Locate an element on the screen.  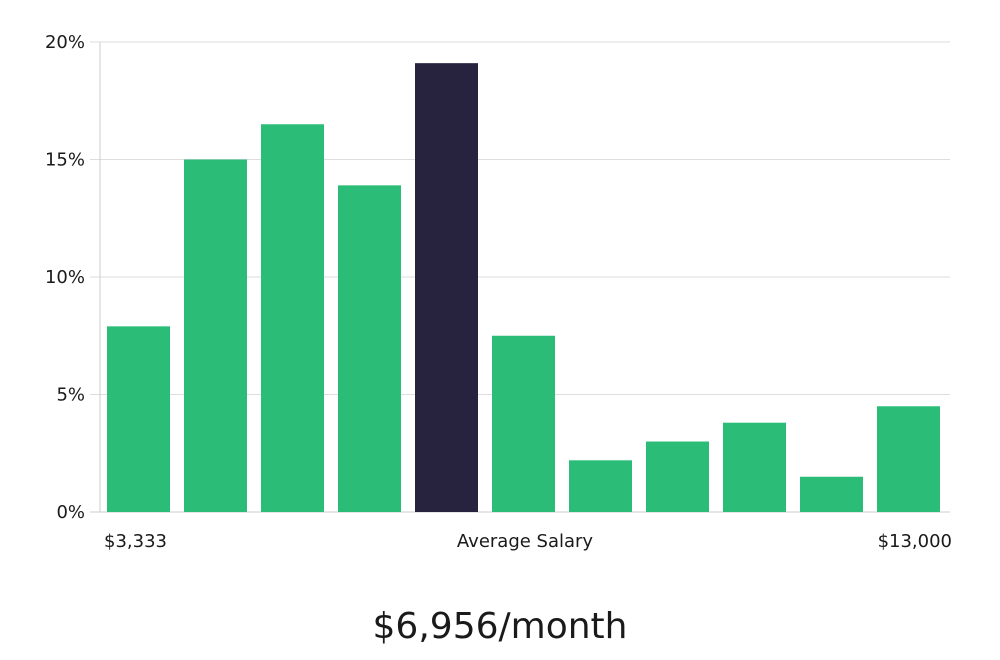
y-tick-label: 0% is located at coordinates (70, 512).